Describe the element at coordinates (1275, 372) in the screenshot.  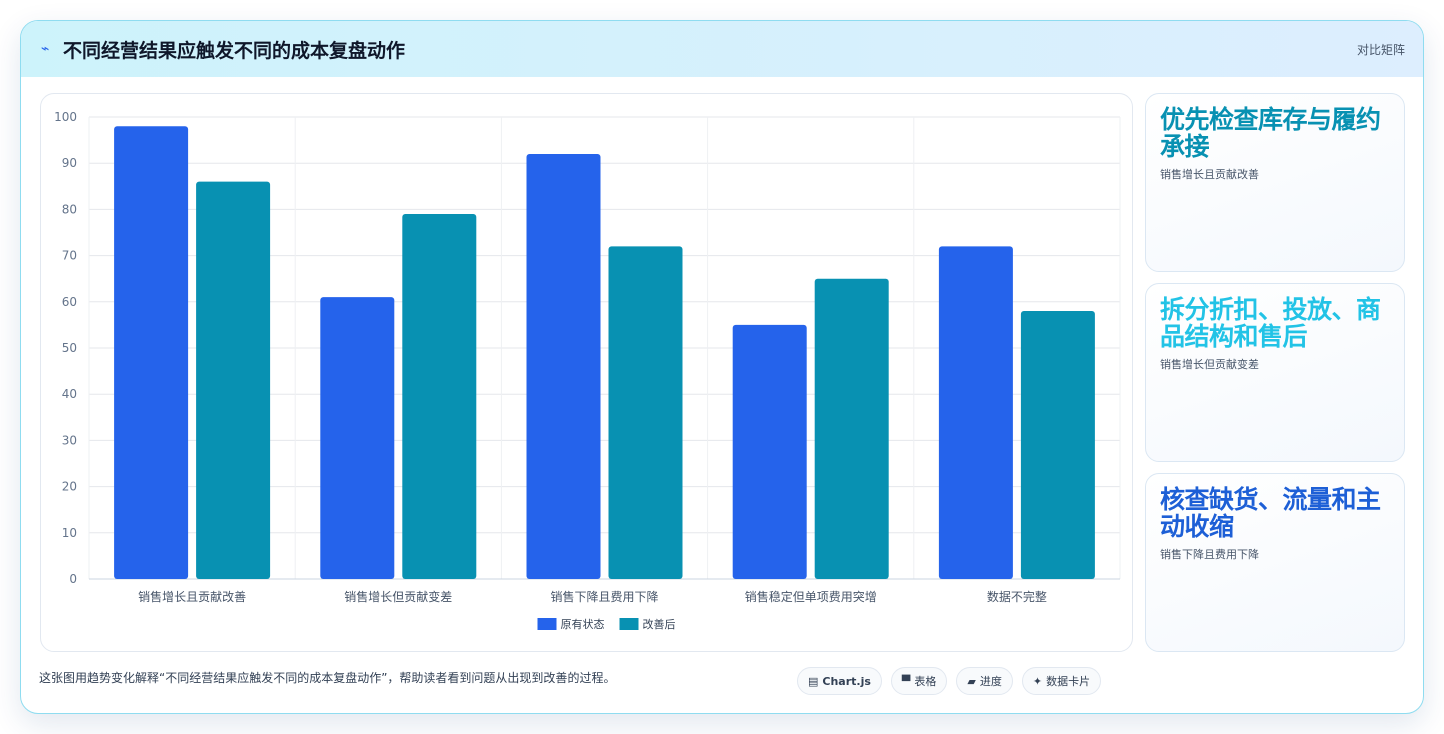
I see `insight-card: 拆分折扣、投放、商品结构和售后 销售增长但贡献变差` at that location.